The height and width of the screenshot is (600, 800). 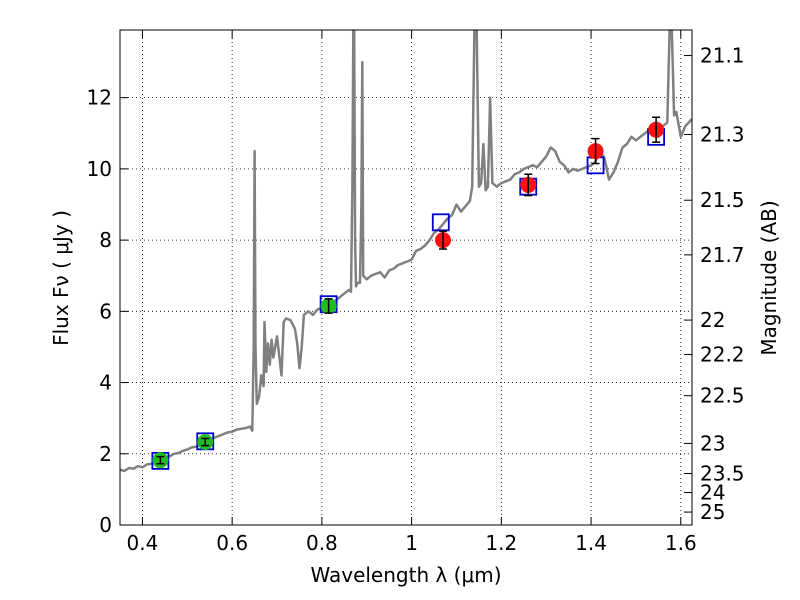 What do you see at coordinates (722, 56) in the screenshot?
I see `y2-tick-label: 21.1` at bounding box center [722, 56].